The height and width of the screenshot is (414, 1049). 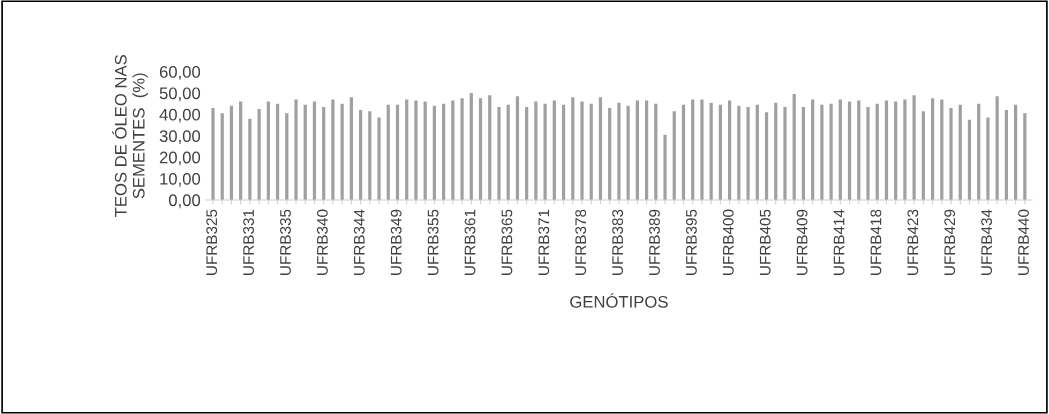 What do you see at coordinates (544, 242) in the screenshot?
I see `x-tick-label: UFRB371` at bounding box center [544, 242].